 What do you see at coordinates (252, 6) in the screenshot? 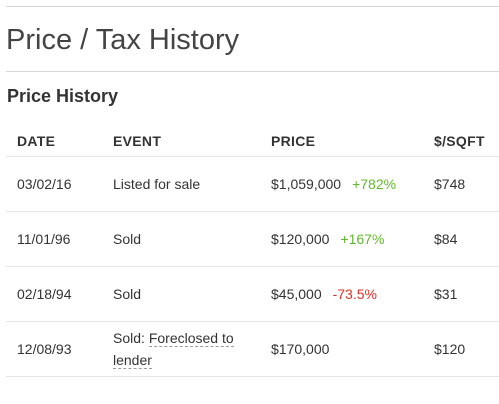
I see `top-divider` at bounding box center [252, 6].